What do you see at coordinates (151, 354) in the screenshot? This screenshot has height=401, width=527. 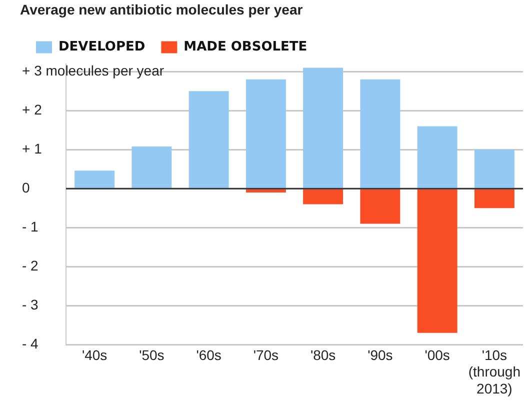 I see `x-tick-label: '50s` at bounding box center [151, 354].